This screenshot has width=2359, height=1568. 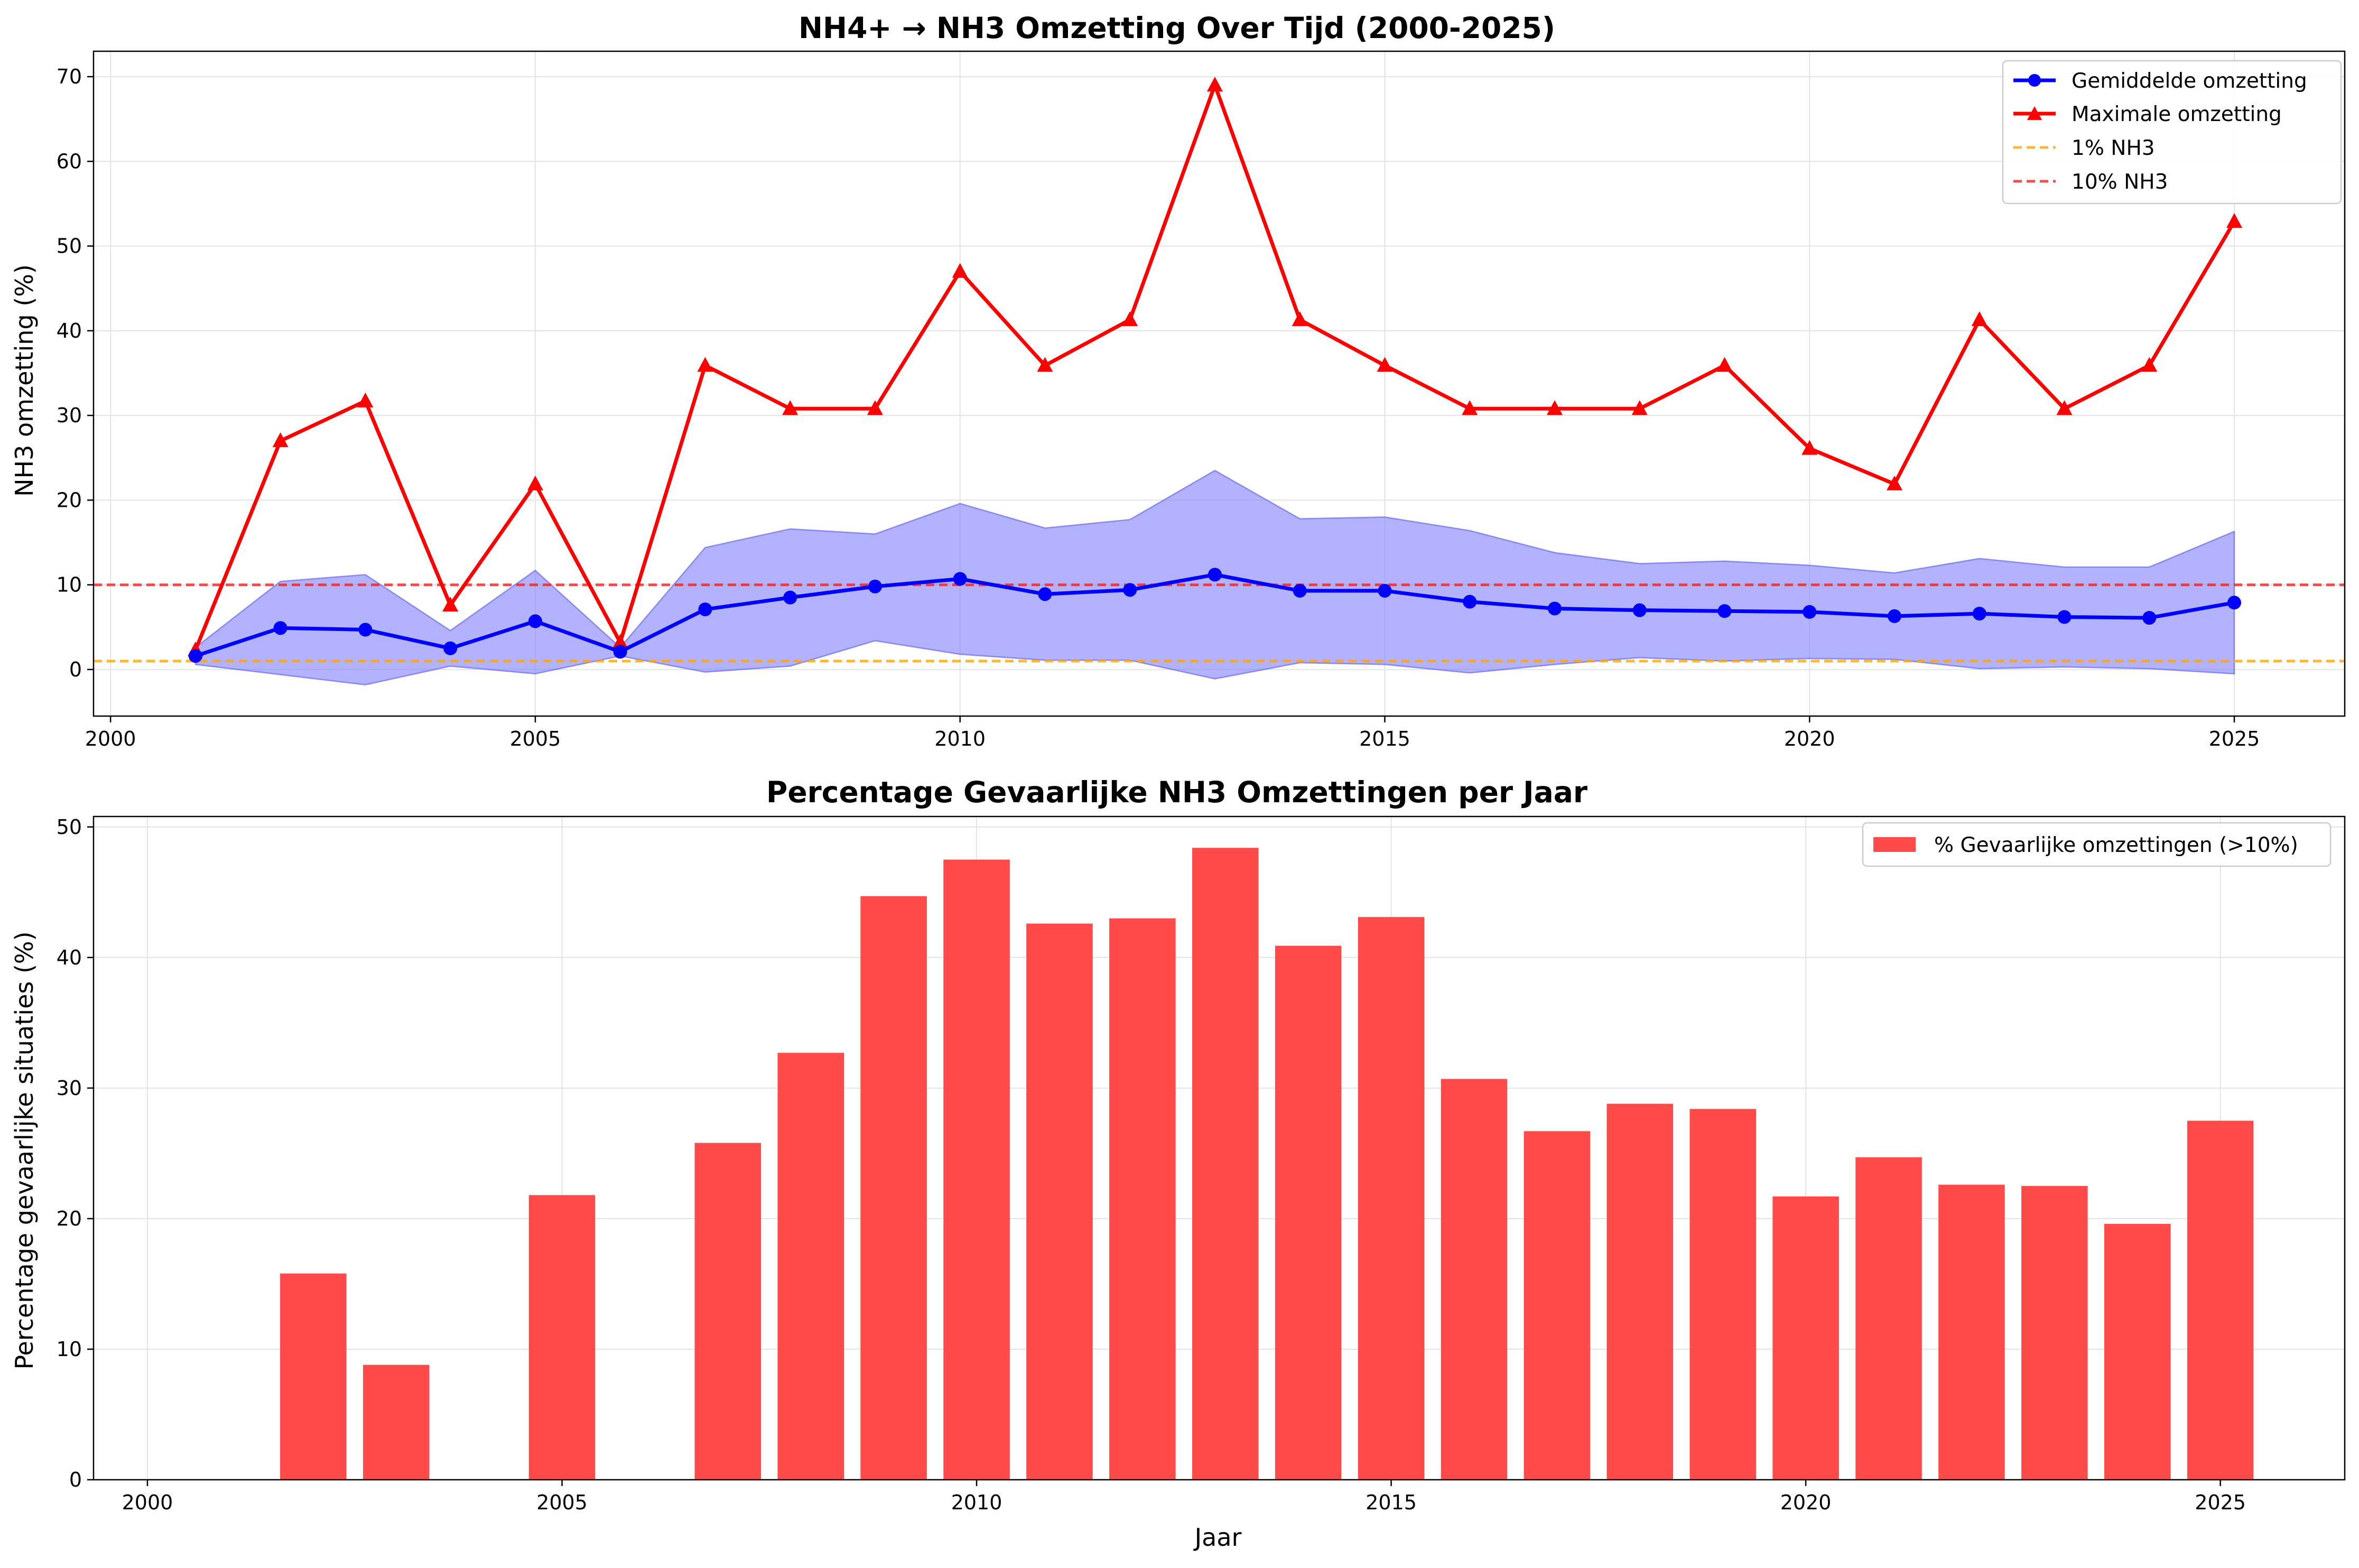 What do you see at coordinates (1809, 739) in the screenshot?
I see `top-x-tick-label: 2020` at bounding box center [1809, 739].